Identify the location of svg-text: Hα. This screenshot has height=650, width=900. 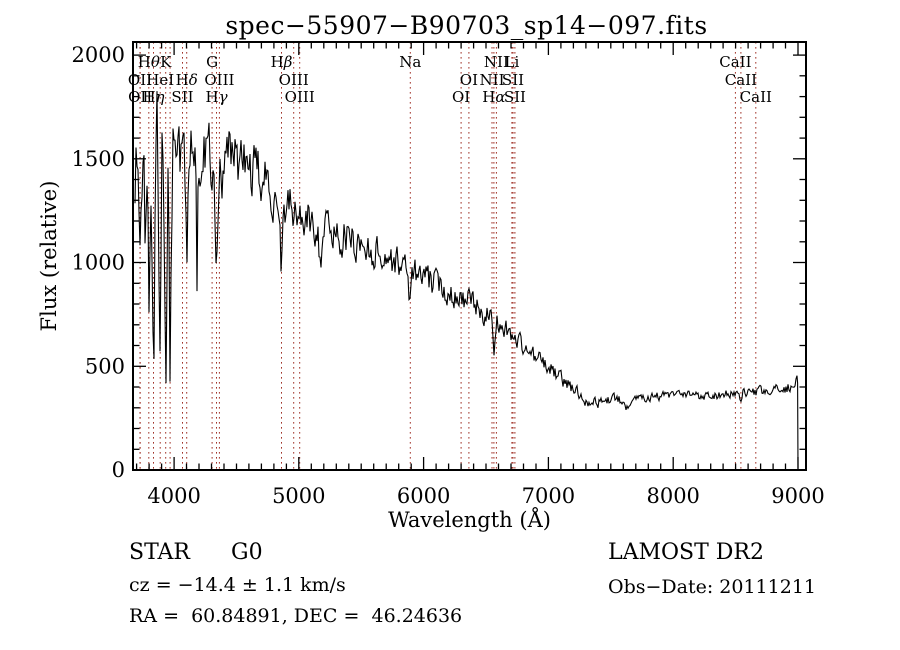
(493, 97).